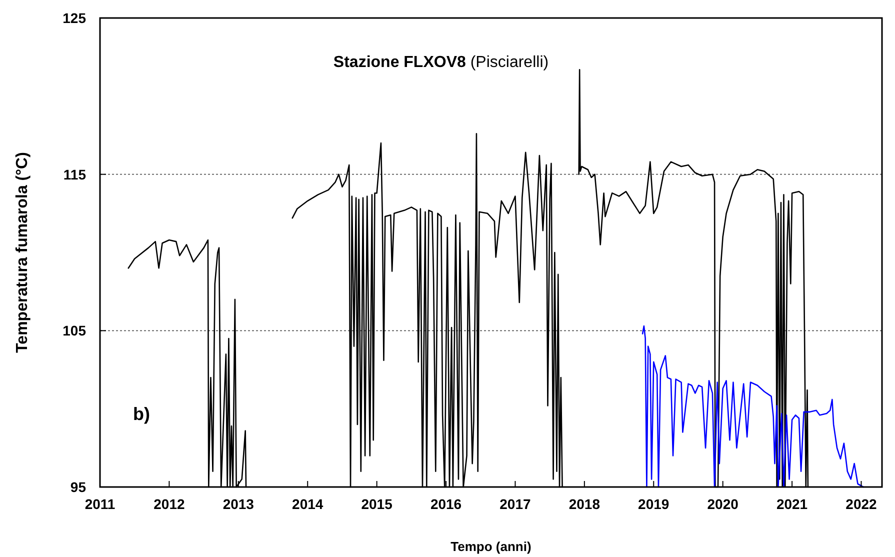  What do you see at coordinates (74, 330) in the screenshot?
I see `y-tick-label: 105` at bounding box center [74, 330].